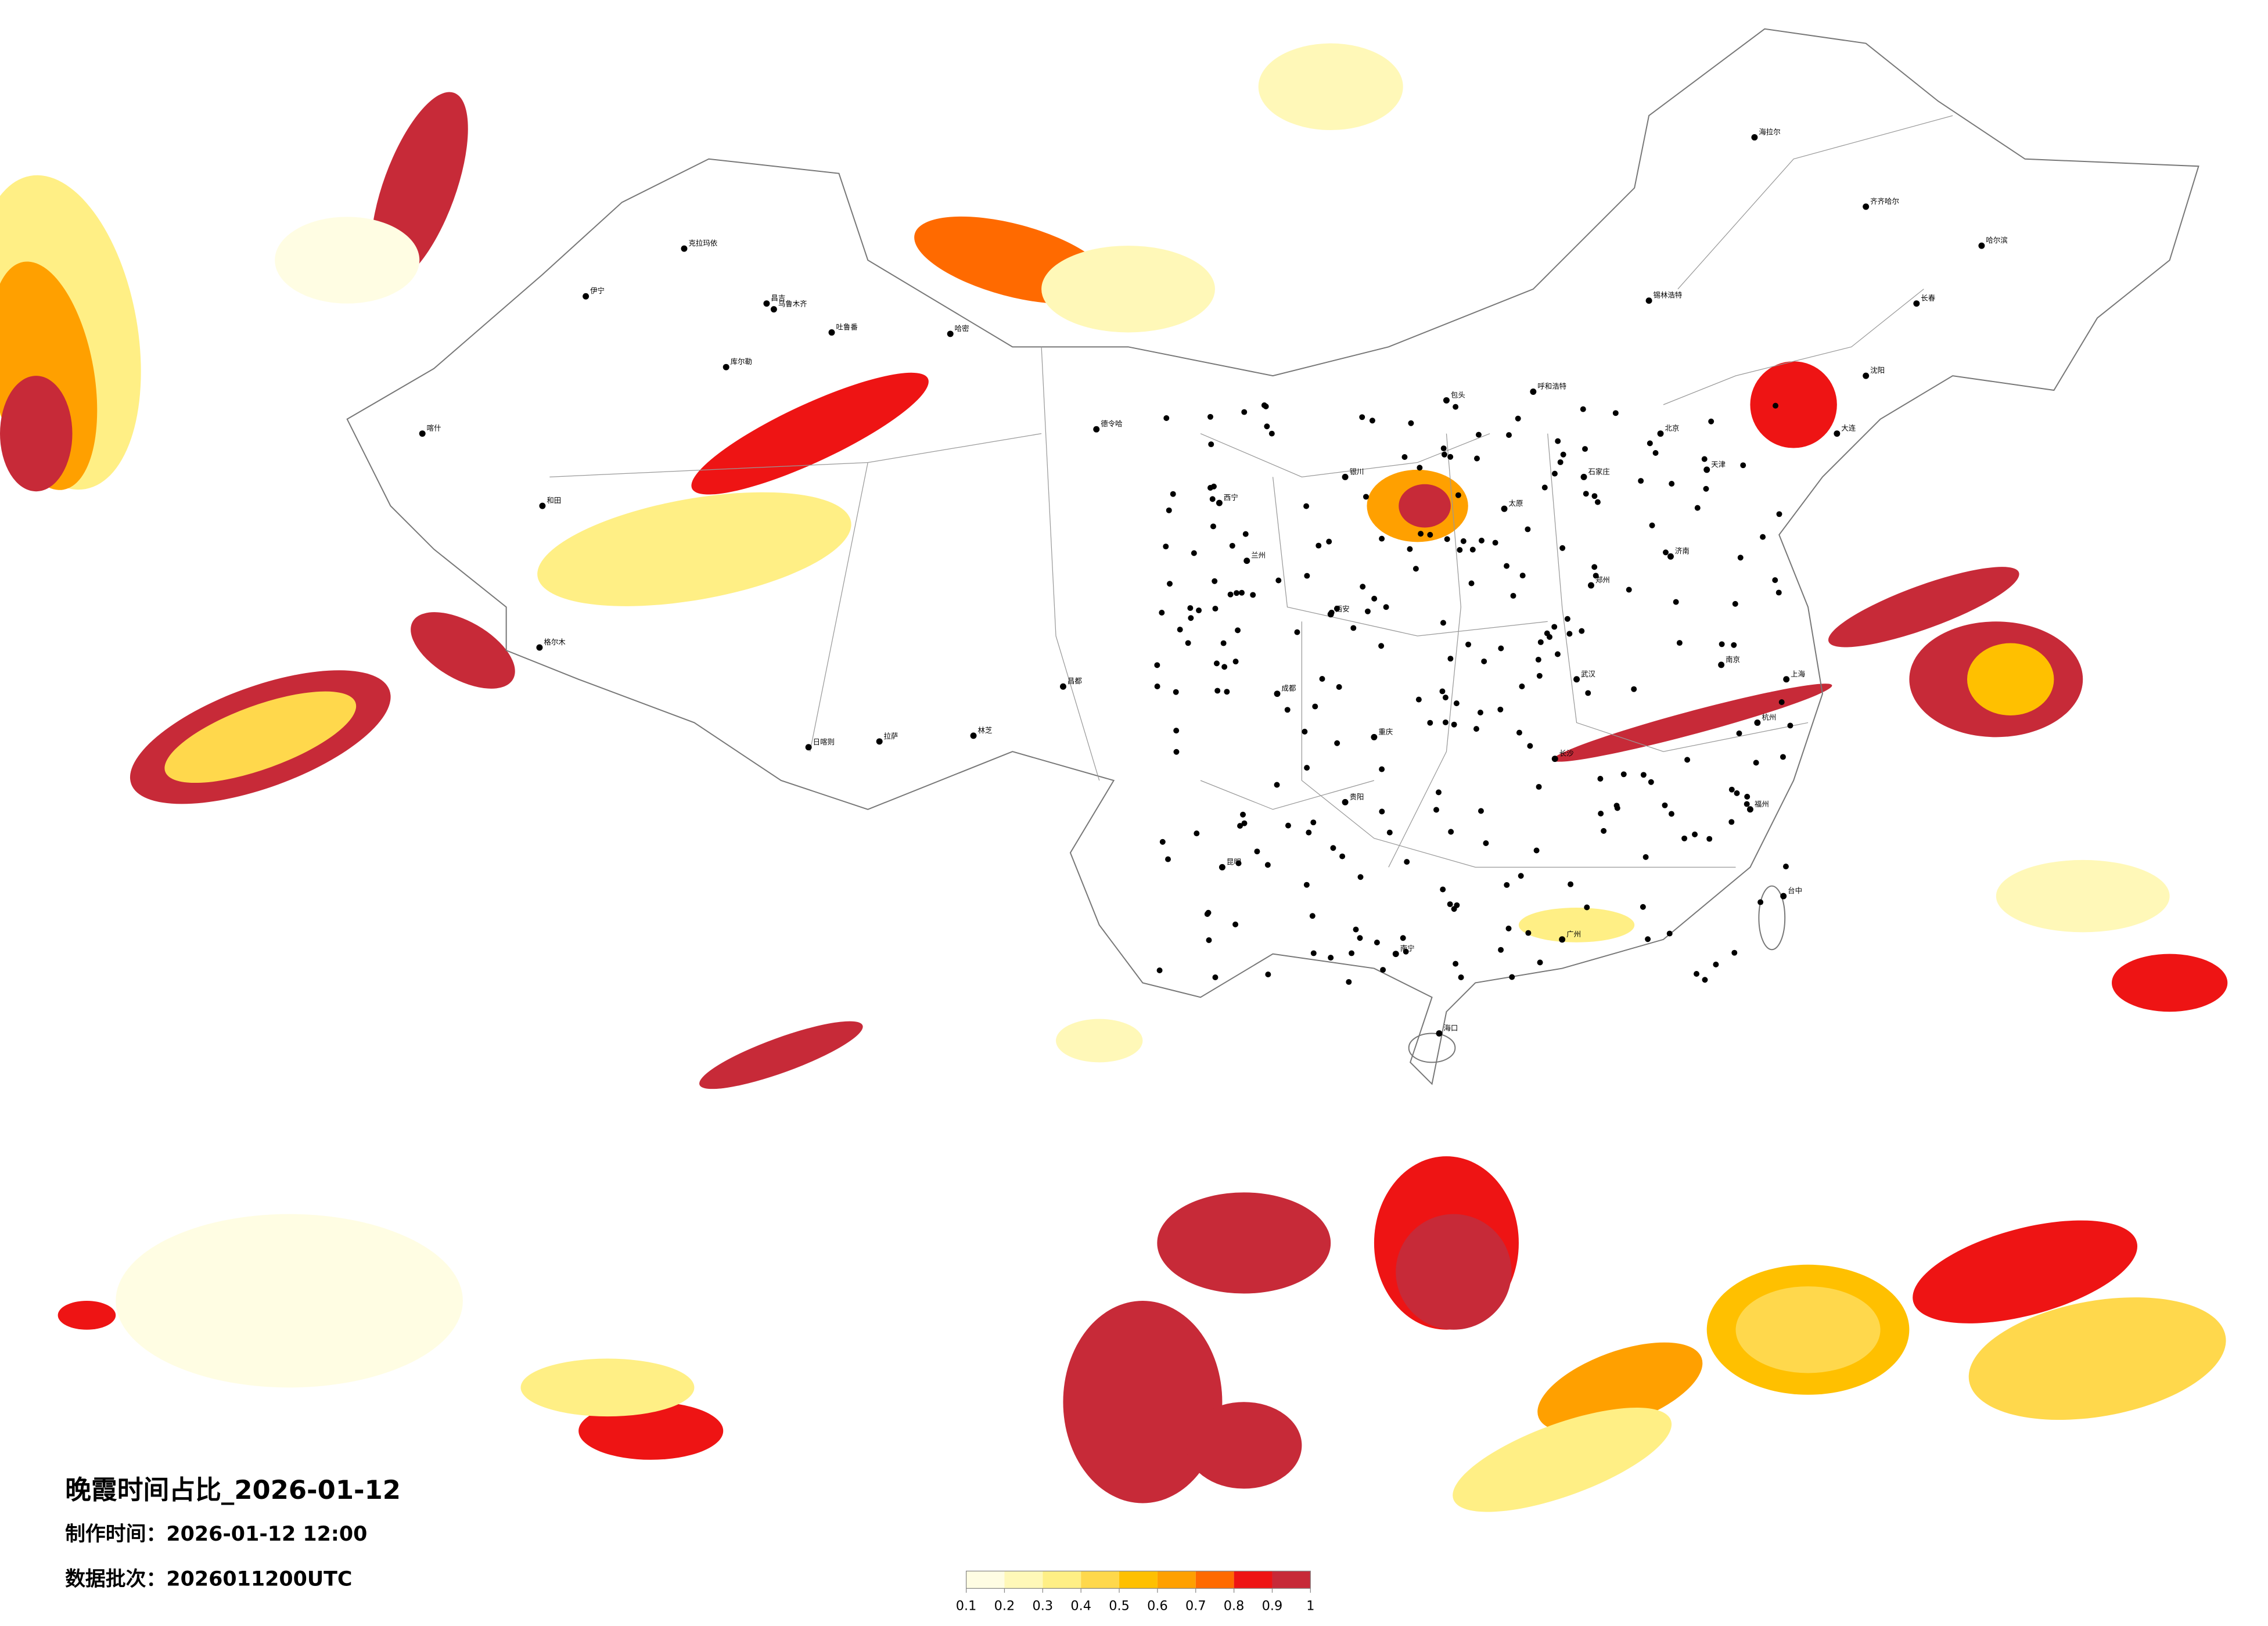 This screenshot has height=1626, width=2268. I want to click on city-label: 兰州, so click(1258, 555).